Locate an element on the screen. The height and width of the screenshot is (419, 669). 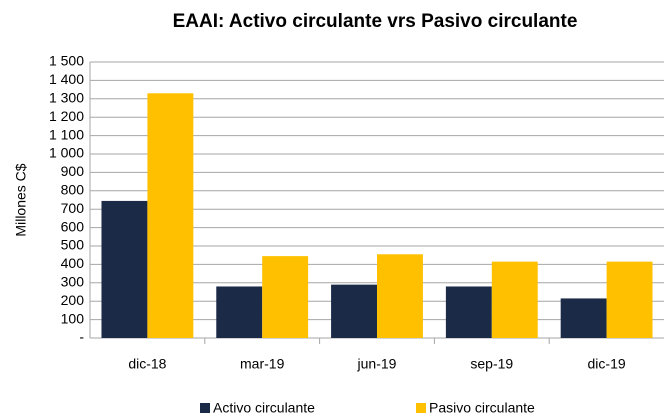
x-tick-label: dic-19 is located at coordinates (607, 364).